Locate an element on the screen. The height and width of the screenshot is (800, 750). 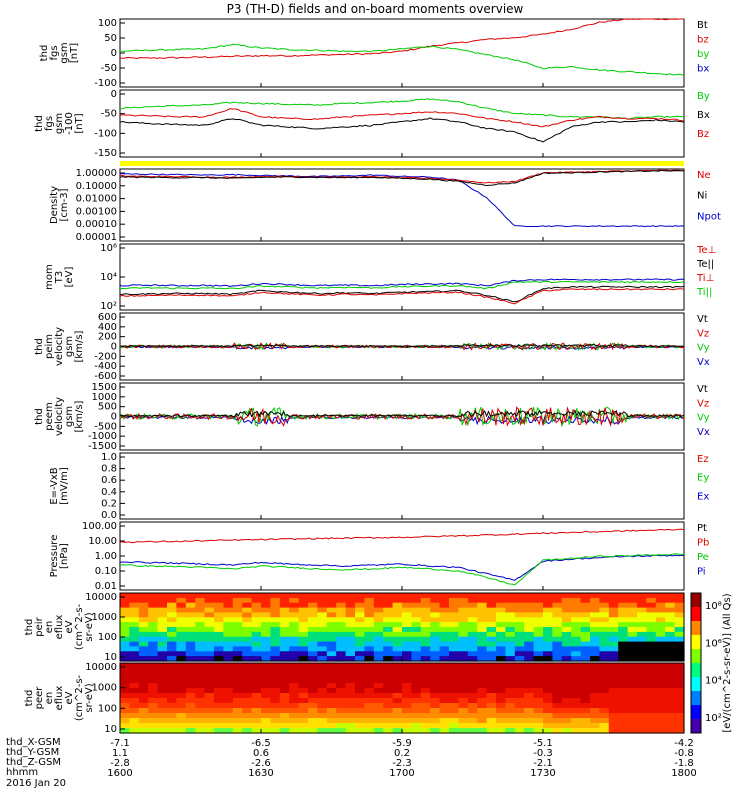
ytick-label: 1000 is located at coordinates (104, 397).